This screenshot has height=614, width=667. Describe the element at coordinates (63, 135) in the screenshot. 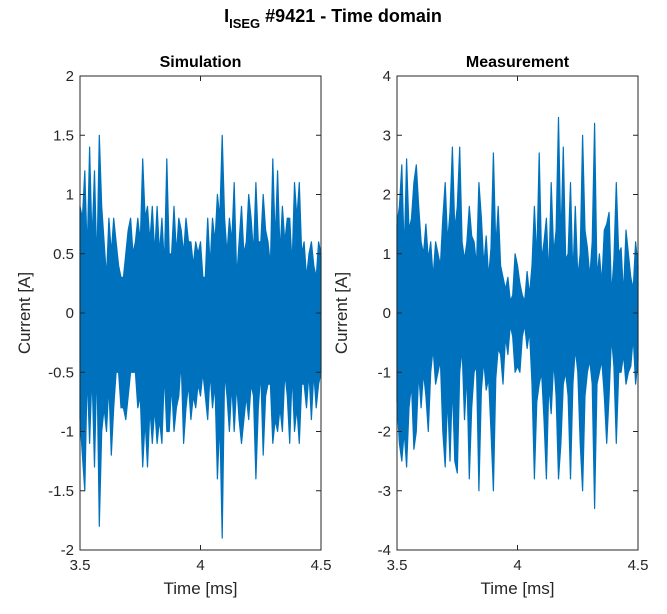

I see `y-tick-label: 1.5` at that location.